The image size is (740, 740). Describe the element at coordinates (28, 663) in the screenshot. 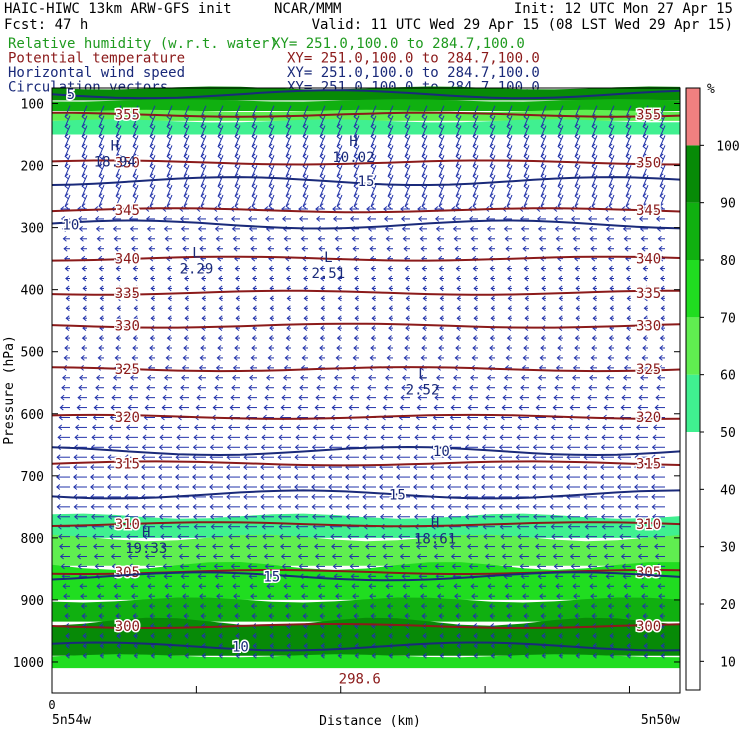

I see `y-tick-label-1000: 1000` at that location.